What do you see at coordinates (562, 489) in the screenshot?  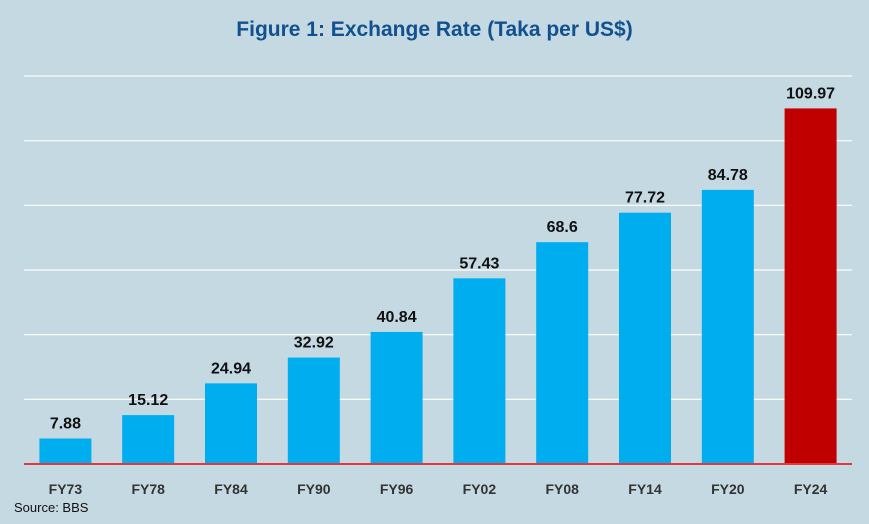 I see `tick-label-fy08: FY08` at bounding box center [562, 489].